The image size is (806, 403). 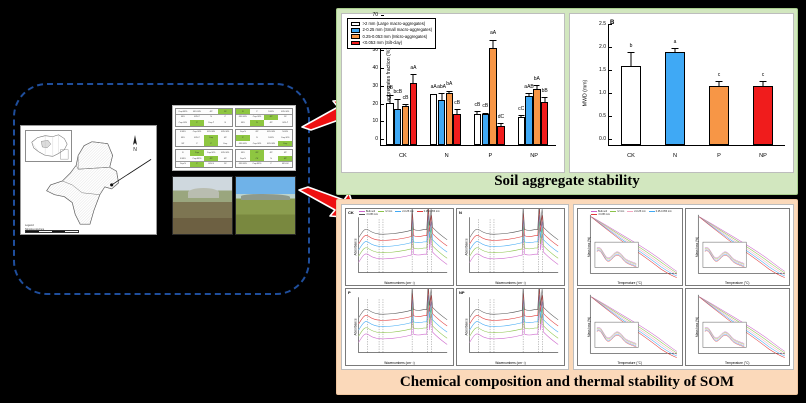 What do you see at coordinates (501, 133) in the screenshot?
I see `bar-P-s3` at bounding box center [501, 133].